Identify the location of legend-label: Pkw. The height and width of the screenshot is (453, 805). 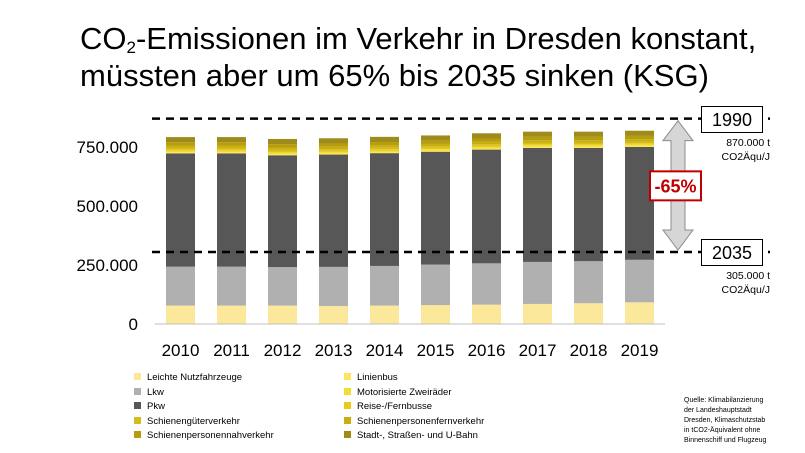
(156, 407).